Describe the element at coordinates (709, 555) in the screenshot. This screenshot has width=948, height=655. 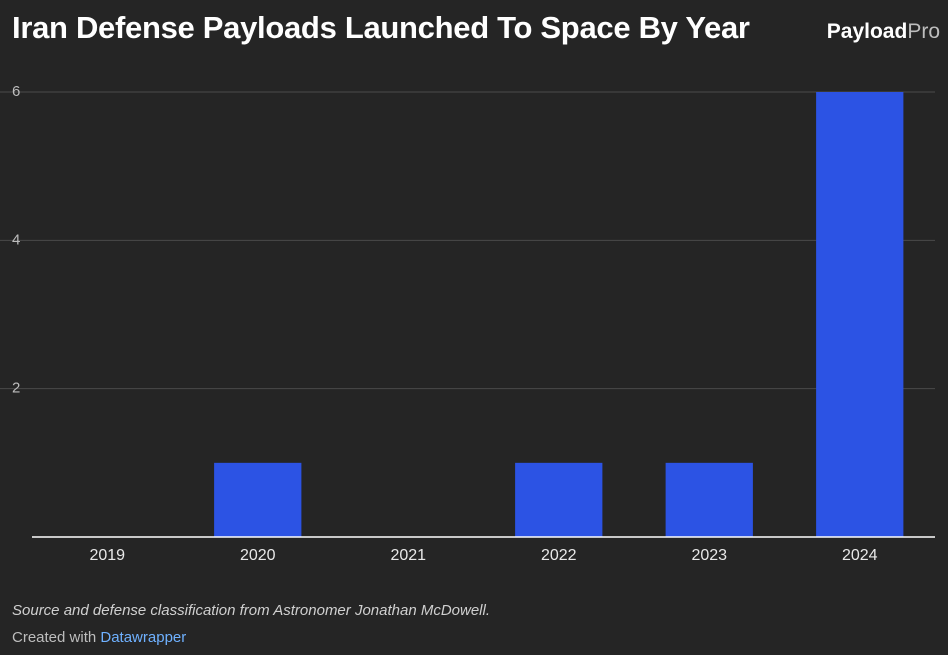
I see `x-tick-label-2023: 2023` at that location.